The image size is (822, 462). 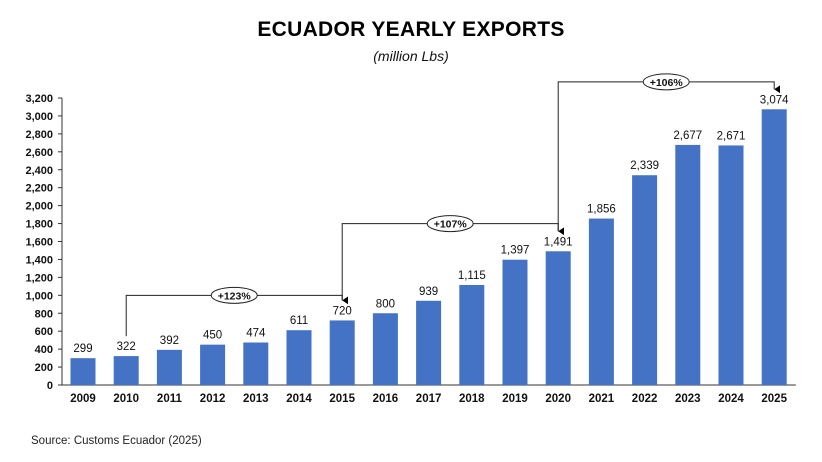 I want to click on bar-2011, so click(x=169, y=367).